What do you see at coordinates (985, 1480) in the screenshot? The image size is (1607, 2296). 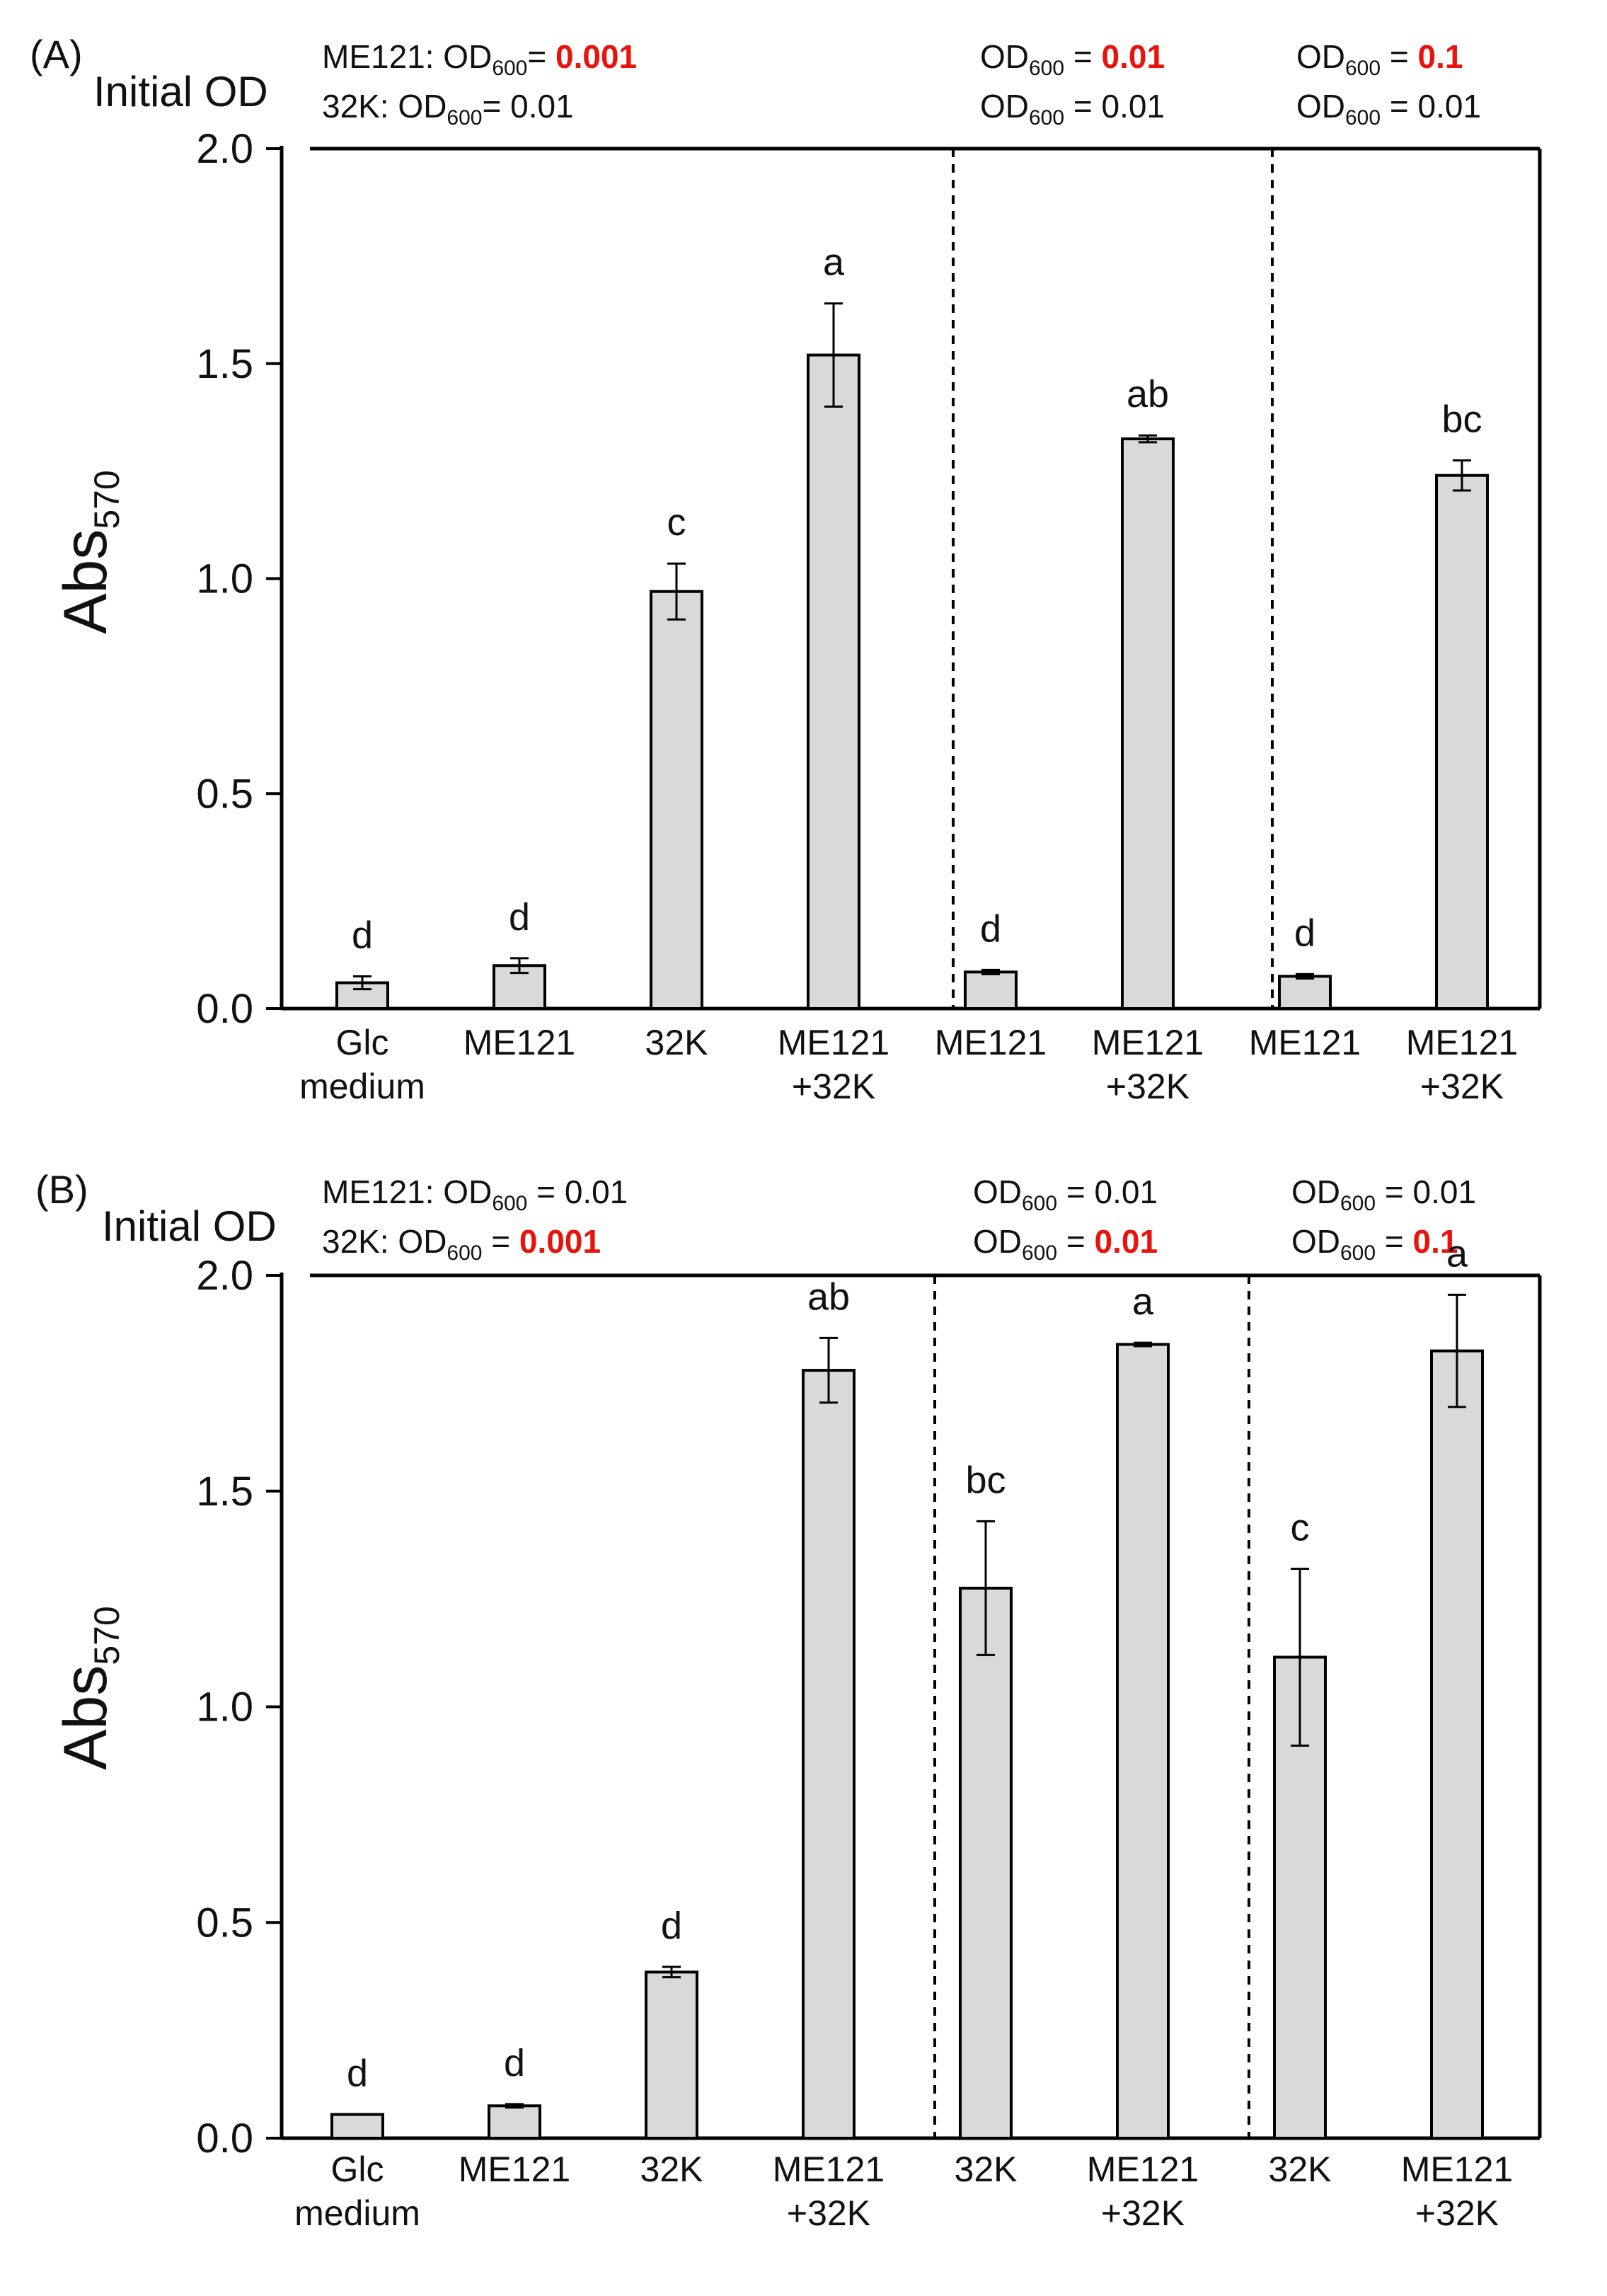 I see `significance-label: bc` at bounding box center [985, 1480].